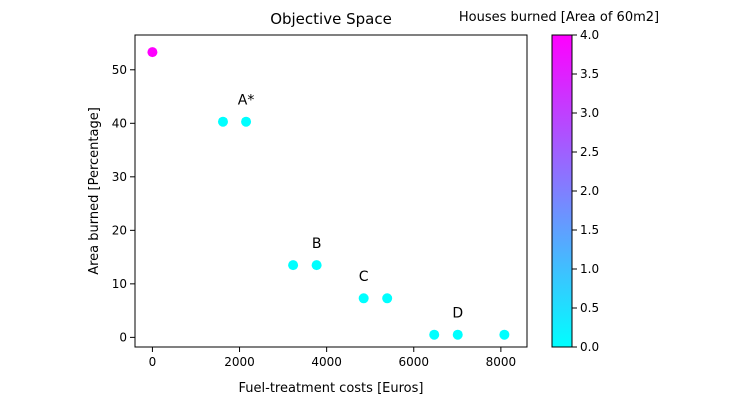  I want to click on colorbar-ticks: 0.0 0.5 1.0 1.5 2.0 2.5 3.0 3.5 4.0, so click(585, 191).